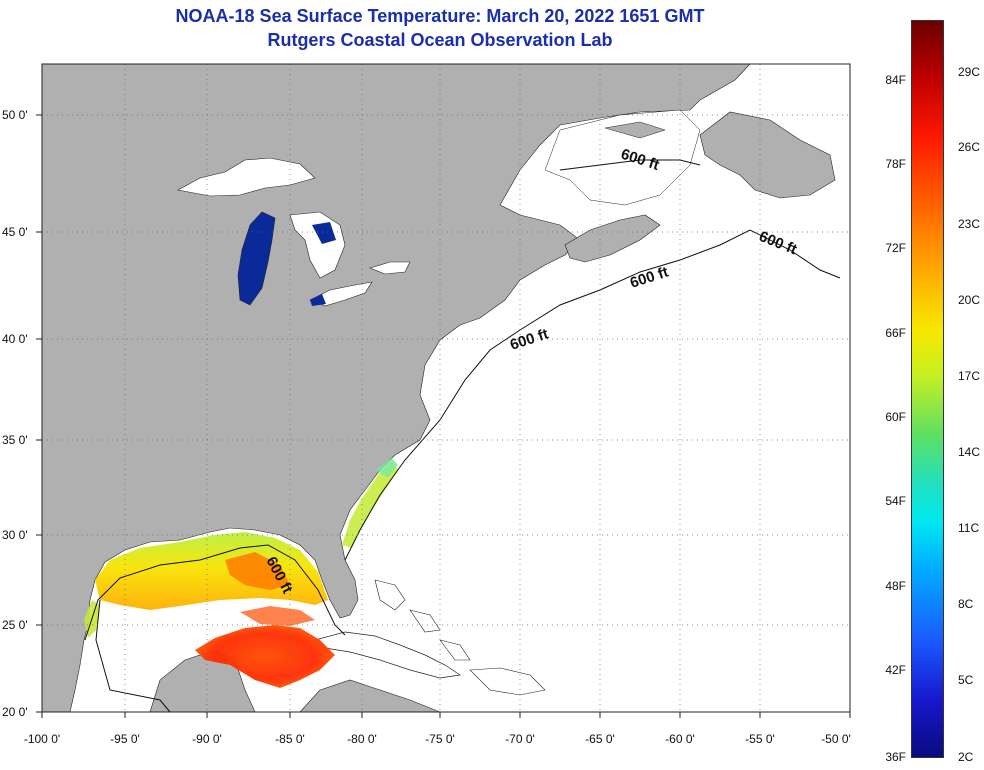 The height and width of the screenshot is (770, 984). I want to click on land-cuba, so click(387, 655).